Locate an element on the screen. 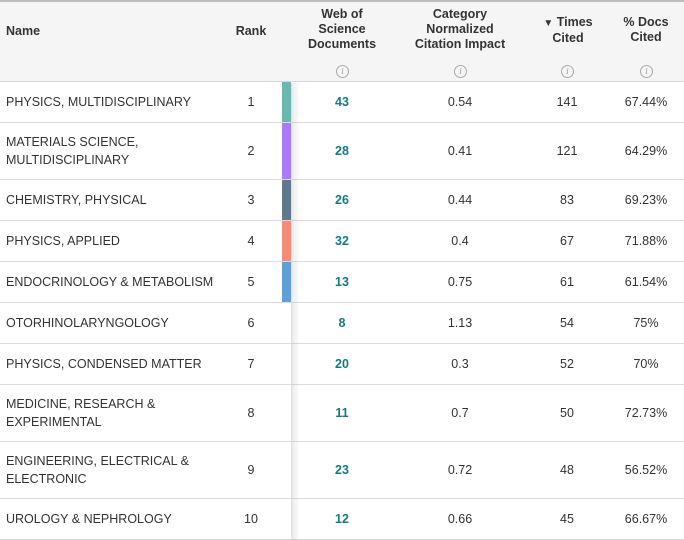  category-name: ENDOCRINOLOGY & METABOLISM is located at coordinates (110, 282).